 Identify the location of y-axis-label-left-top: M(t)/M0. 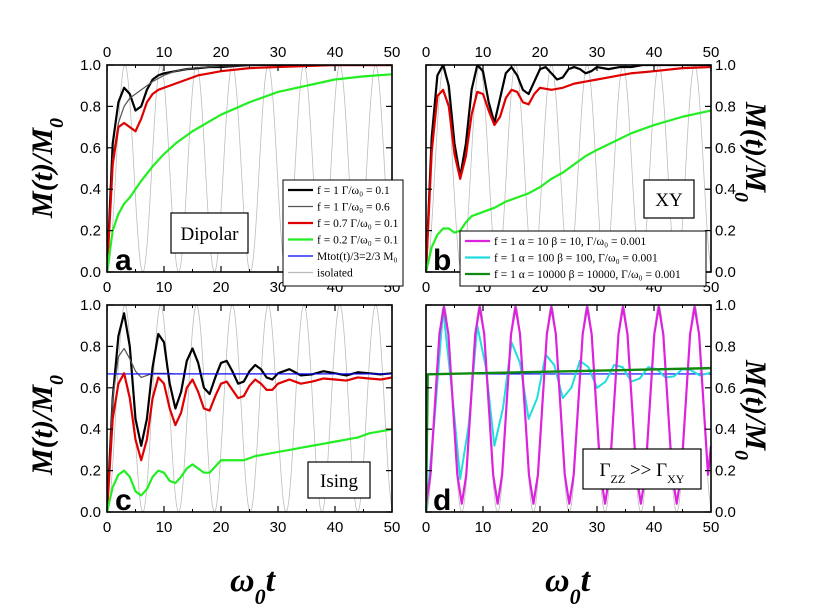
(47, 168).